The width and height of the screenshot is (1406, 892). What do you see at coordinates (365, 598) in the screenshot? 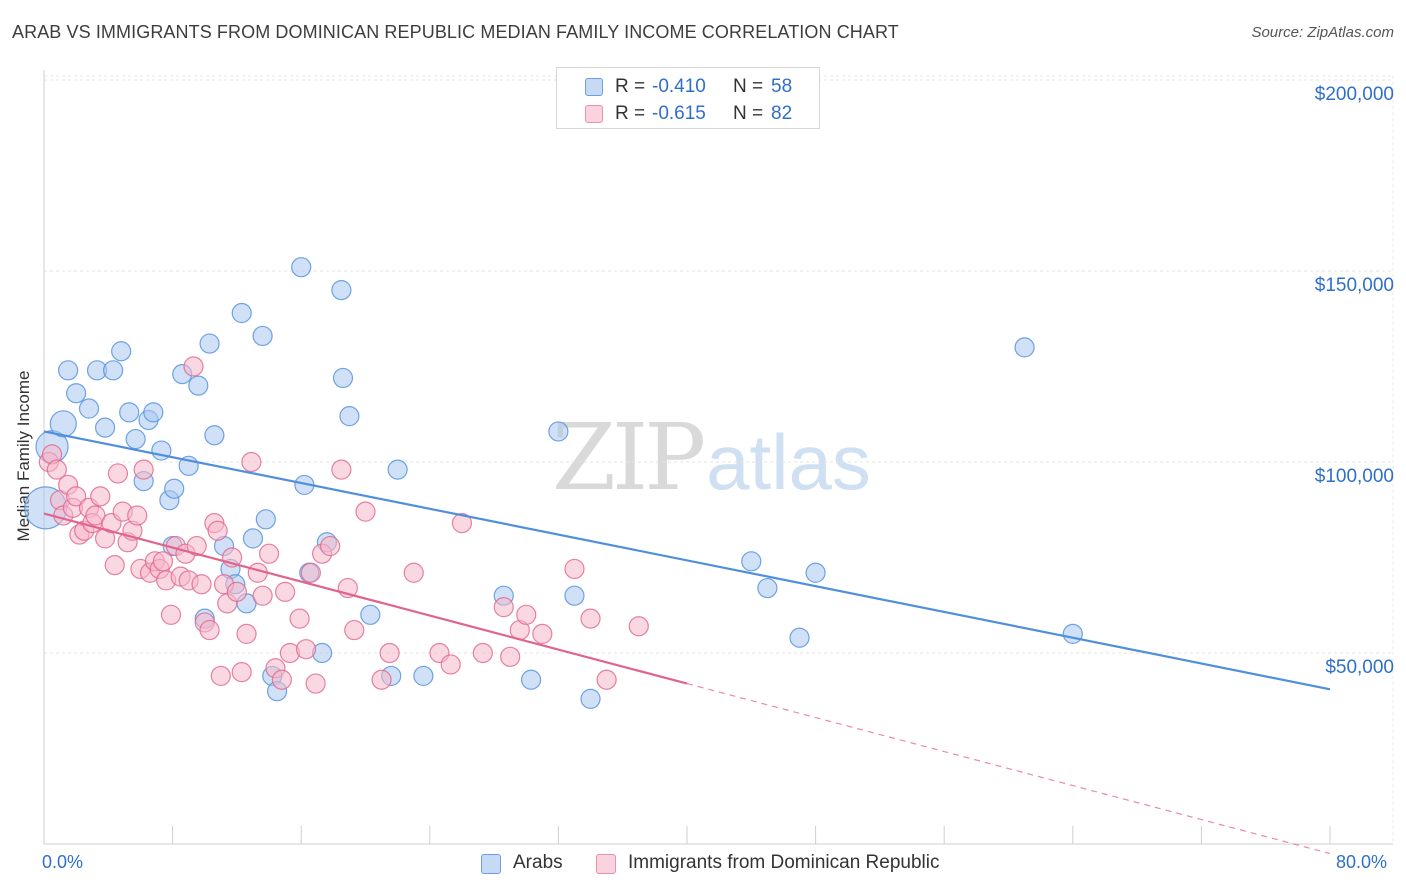
I see `trend-line-dominican` at bounding box center [365, 598].